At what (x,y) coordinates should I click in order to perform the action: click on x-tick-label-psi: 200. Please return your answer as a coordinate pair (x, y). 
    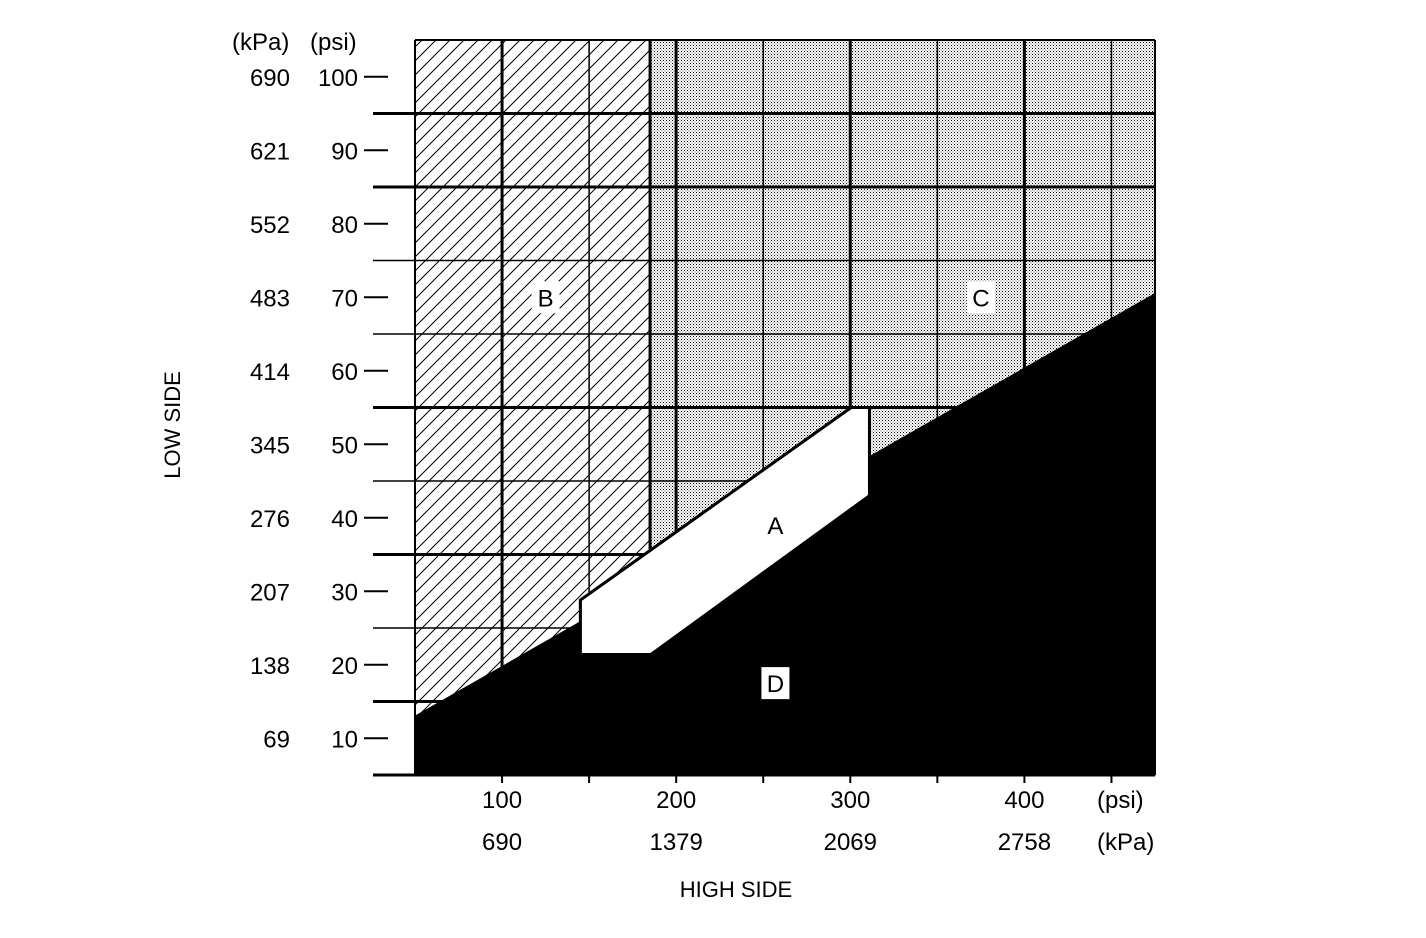
    Looking at the image, I should click on (676, 800).